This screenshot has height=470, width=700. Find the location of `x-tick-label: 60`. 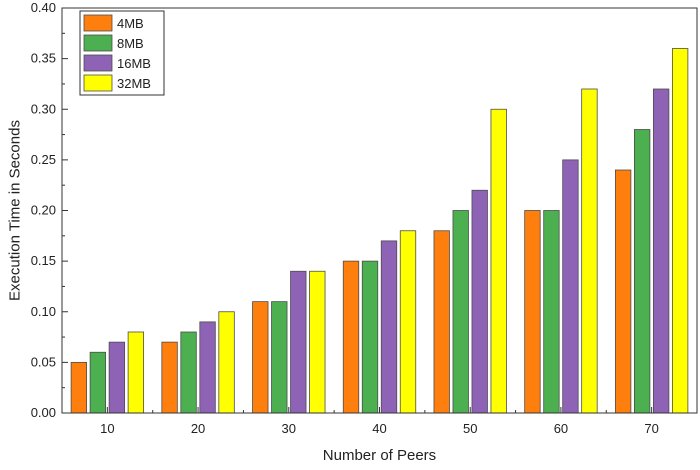

x-tick-label: 60 is located at coordinates (561, 428).